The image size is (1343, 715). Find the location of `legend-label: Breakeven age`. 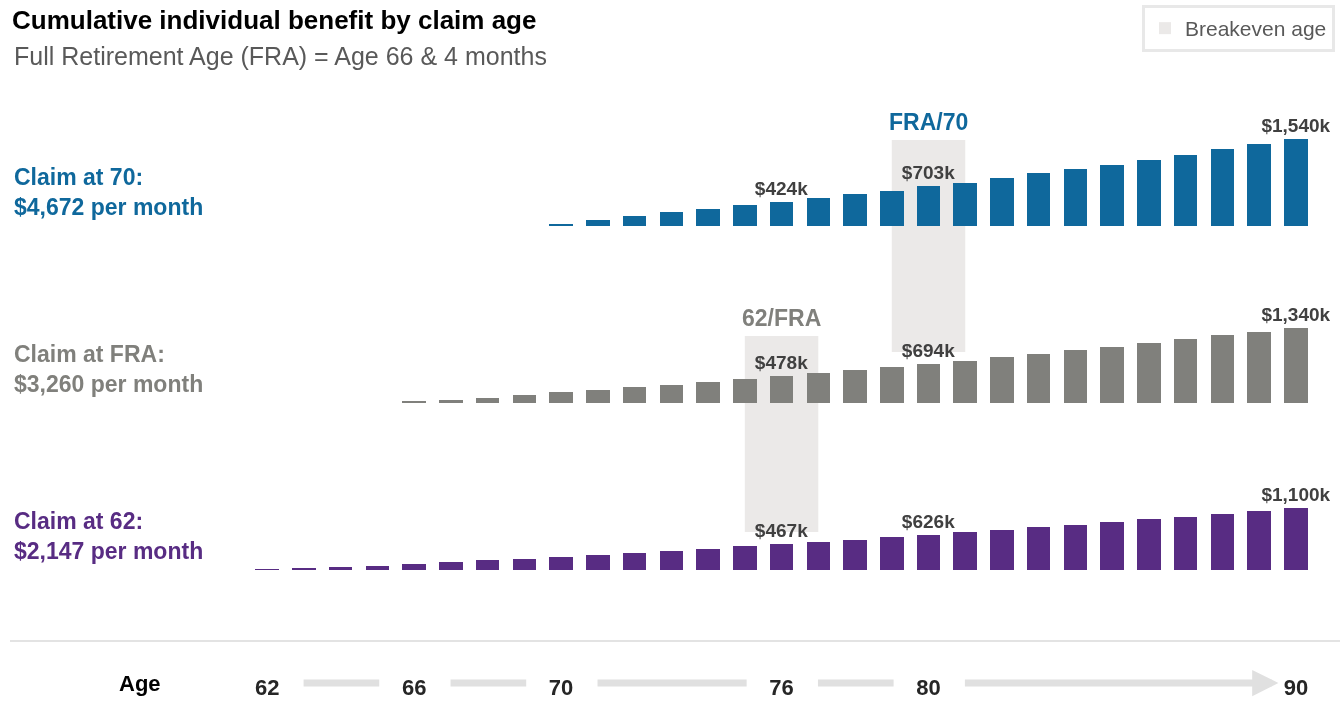

legend-label: Breakeven age is located at coordinates (1256, 29).